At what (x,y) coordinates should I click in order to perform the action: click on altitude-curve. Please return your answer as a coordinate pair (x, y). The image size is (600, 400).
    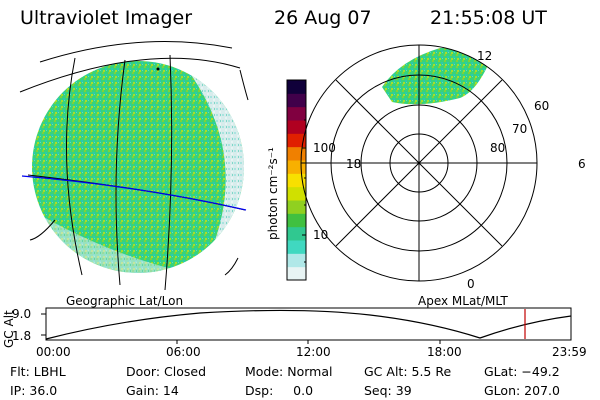
    Looking at the image, I should click on (308, 324).